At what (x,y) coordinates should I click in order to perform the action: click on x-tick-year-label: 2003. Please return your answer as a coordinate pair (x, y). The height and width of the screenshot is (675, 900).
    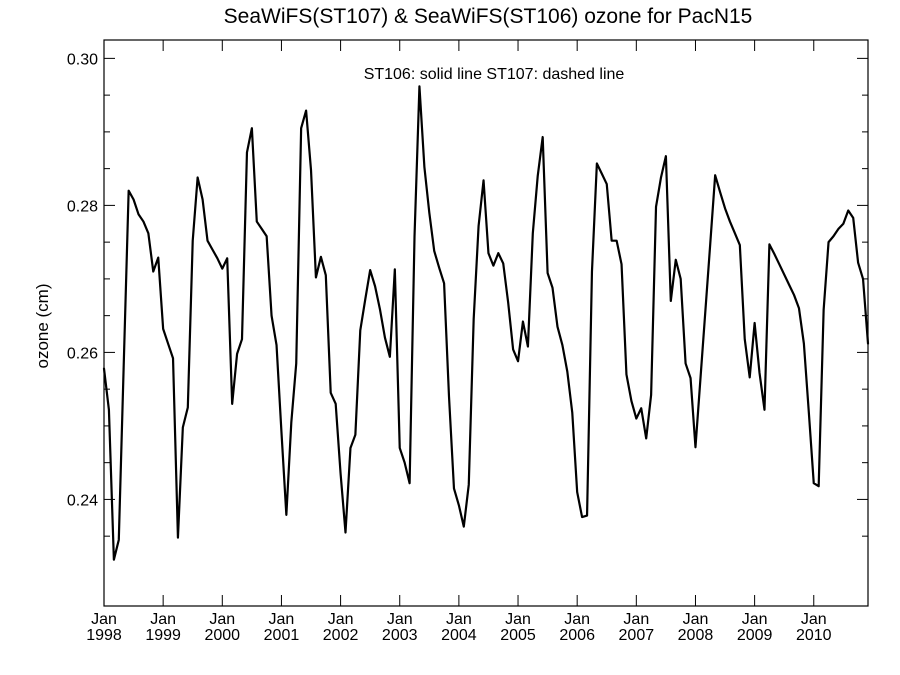
    Looking at the image, I should click on (400, 635).